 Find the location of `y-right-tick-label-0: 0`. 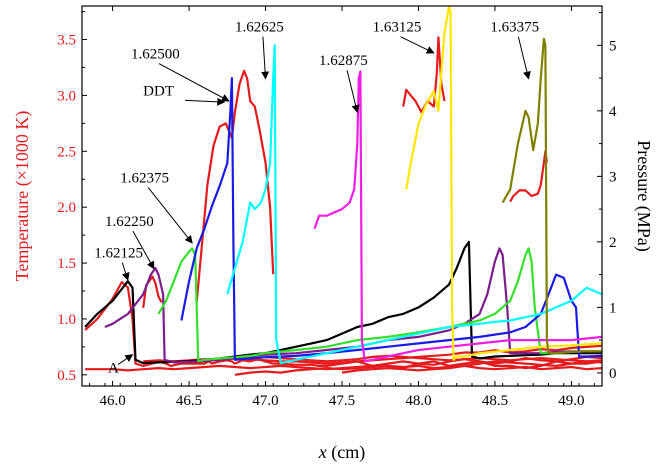

y-right-tick-label-0: 0 is located at coordinates (613, 374).